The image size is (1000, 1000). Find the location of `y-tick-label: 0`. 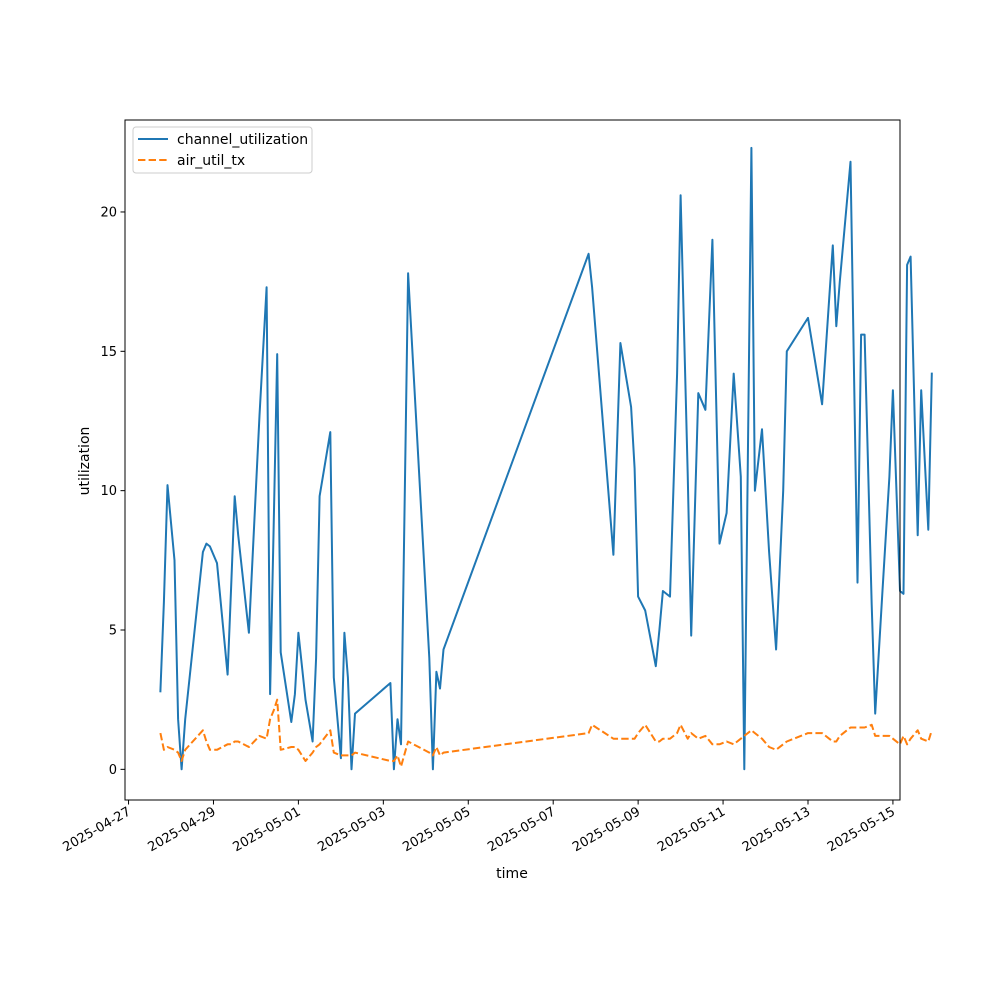

y-tick-label: 0 is located at coordinates (113, 770).